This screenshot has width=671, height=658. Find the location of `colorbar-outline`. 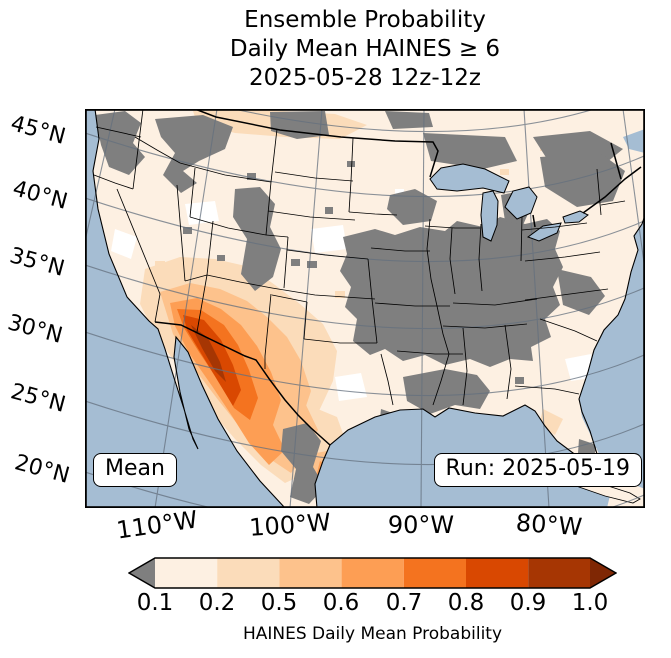

colorbar-outline is located at coordinates (372, 573).